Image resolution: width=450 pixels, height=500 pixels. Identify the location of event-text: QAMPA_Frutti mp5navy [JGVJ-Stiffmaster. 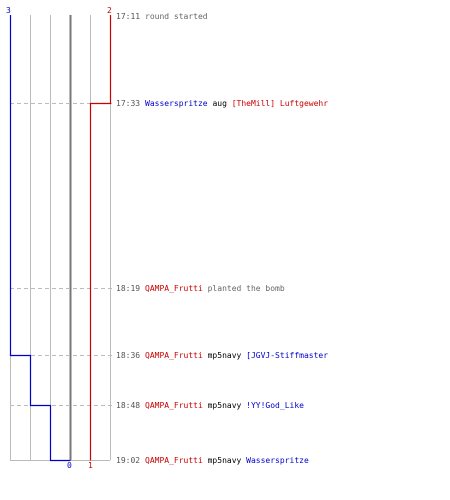
(236, 355).